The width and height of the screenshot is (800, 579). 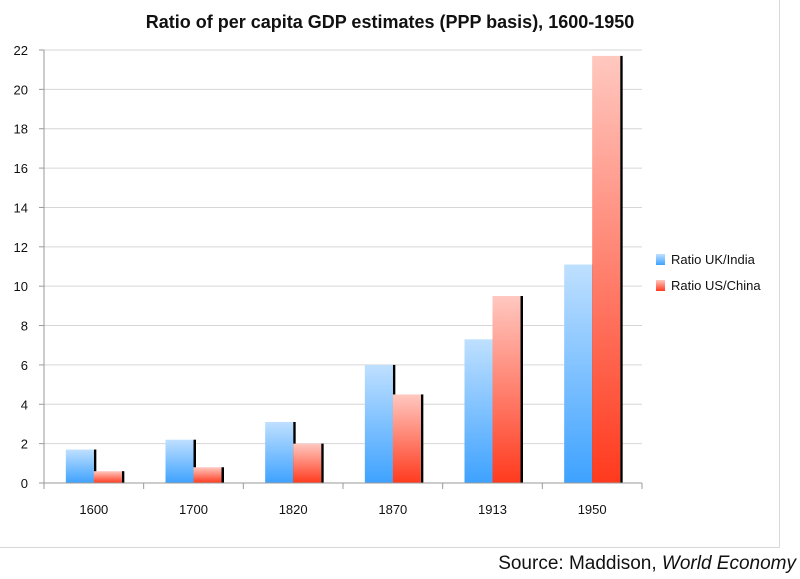 I want to click on bar-us-china-1950, so click(x=606, y=269).